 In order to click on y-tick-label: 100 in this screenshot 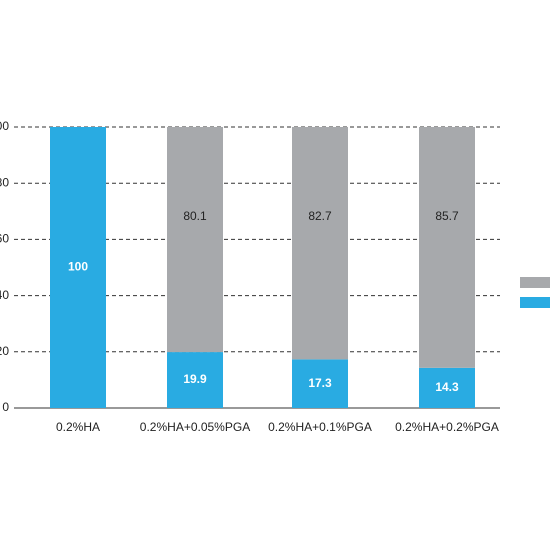, I will do `click(4, 126)`.